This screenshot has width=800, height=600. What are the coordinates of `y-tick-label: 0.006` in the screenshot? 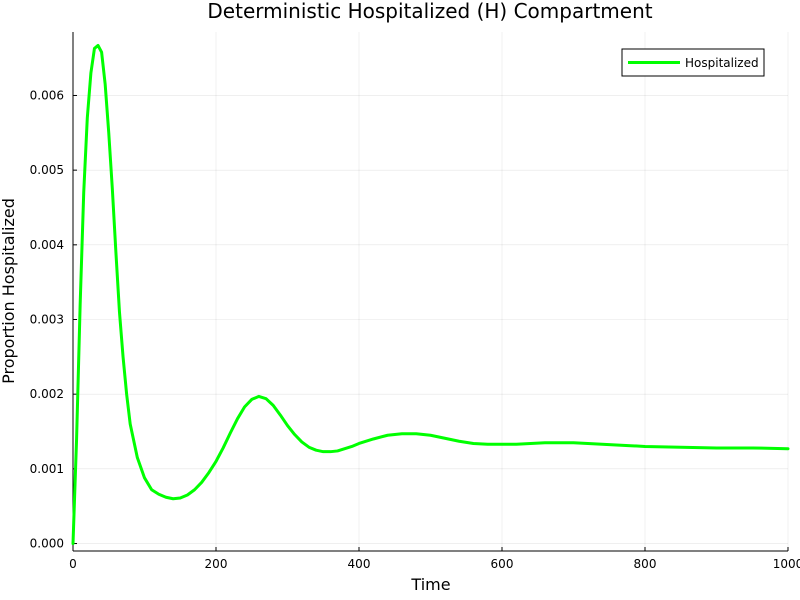 It's located at (47, 95).